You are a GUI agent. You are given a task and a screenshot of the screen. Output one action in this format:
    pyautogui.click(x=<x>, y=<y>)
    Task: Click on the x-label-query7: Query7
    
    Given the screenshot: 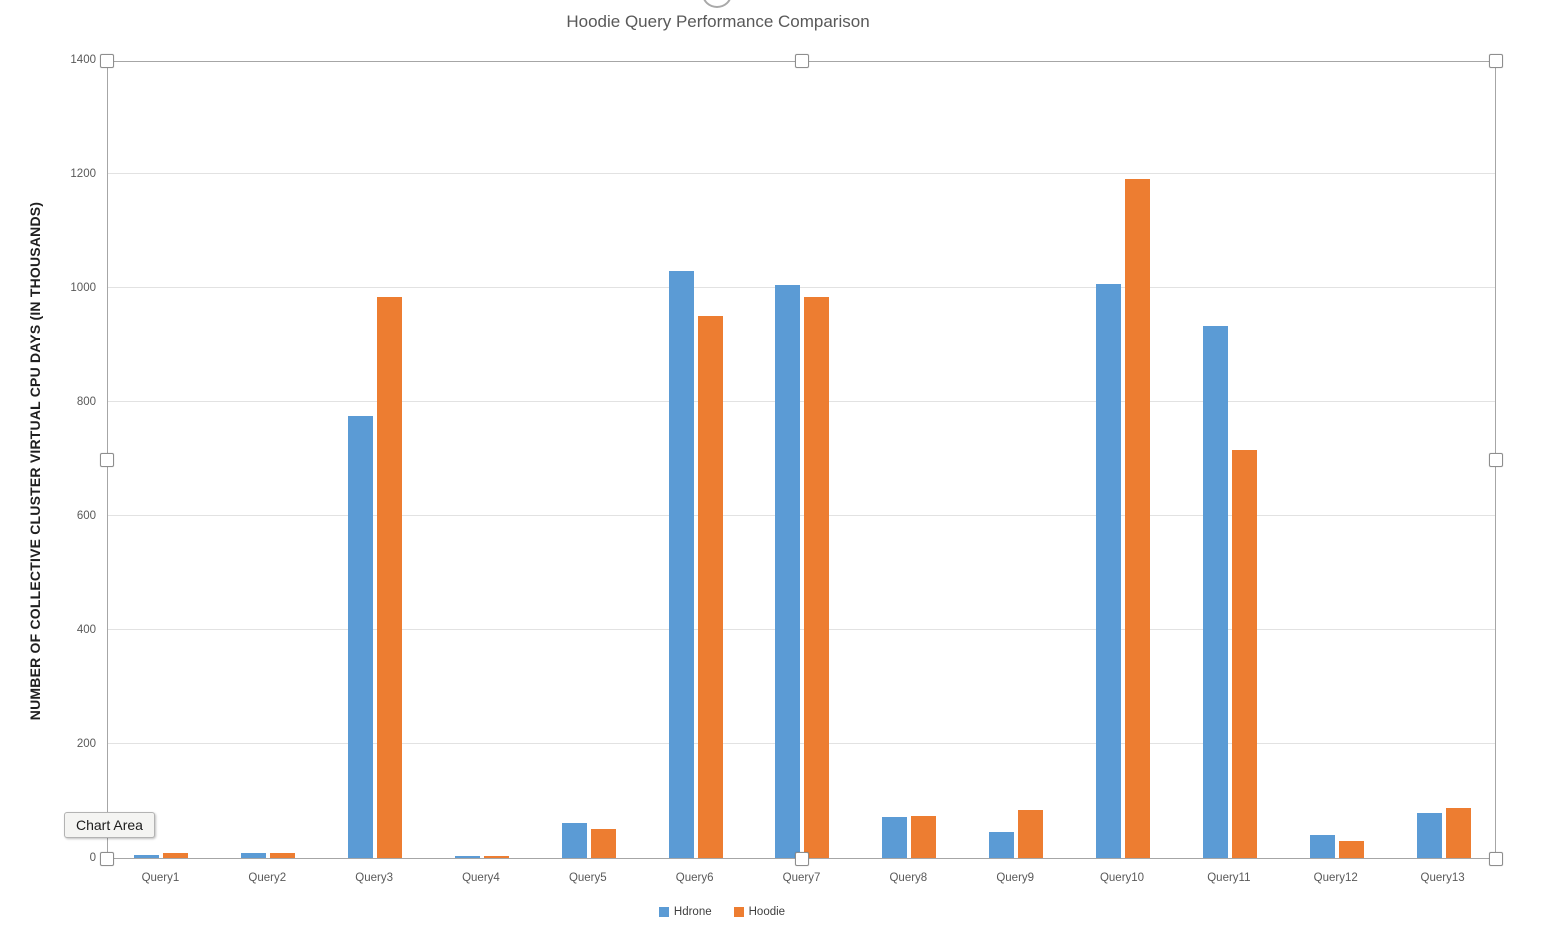 What is the action you would take?
    pyautogui.click(x=801, y=878)
    